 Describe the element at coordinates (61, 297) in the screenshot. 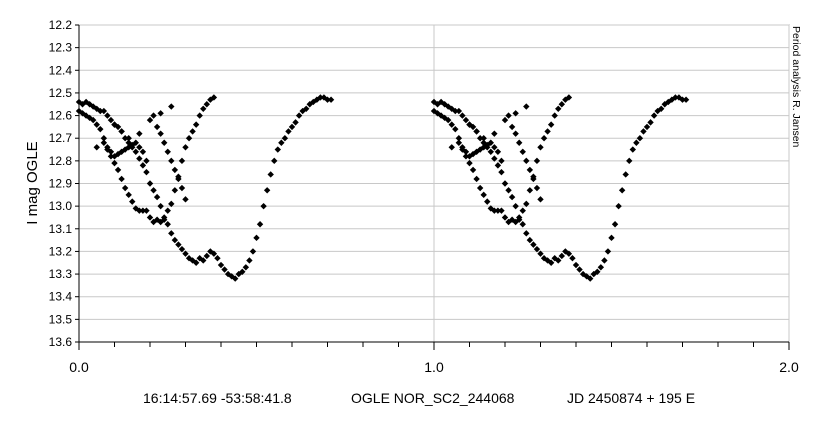

I see `y-tick-label: 13.4` at that location.